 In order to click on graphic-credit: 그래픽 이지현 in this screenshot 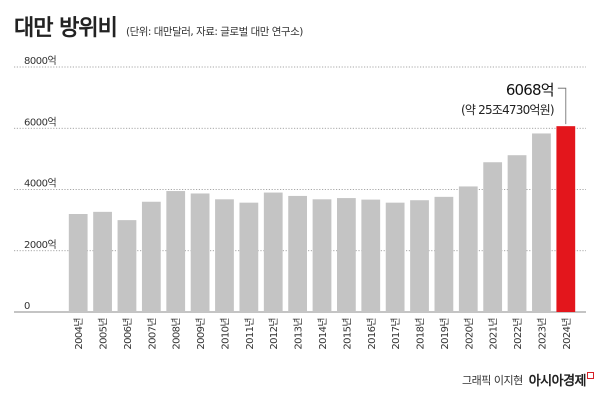, I will do `click(492, 380)`.